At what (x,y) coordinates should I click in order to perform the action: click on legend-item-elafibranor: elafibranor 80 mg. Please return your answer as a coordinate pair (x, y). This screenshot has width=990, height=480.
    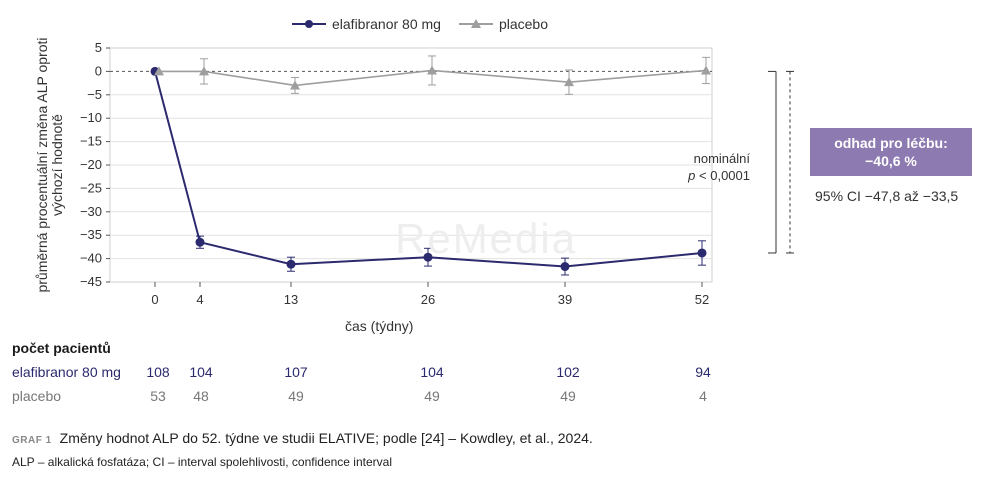
    Looking at the image, I should click on (366, 24).